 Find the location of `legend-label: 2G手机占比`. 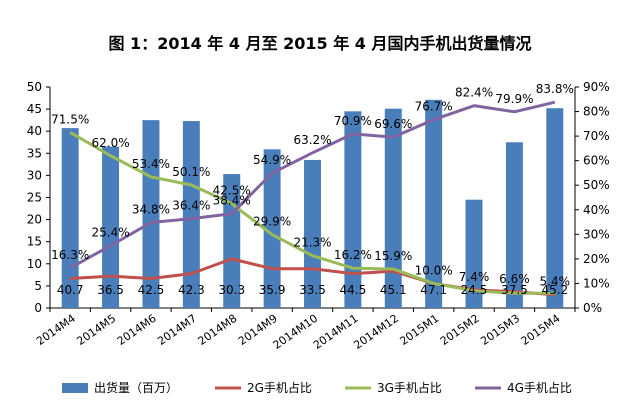

legend-label: 2G手机占比 is located at coordinates (279, 387).